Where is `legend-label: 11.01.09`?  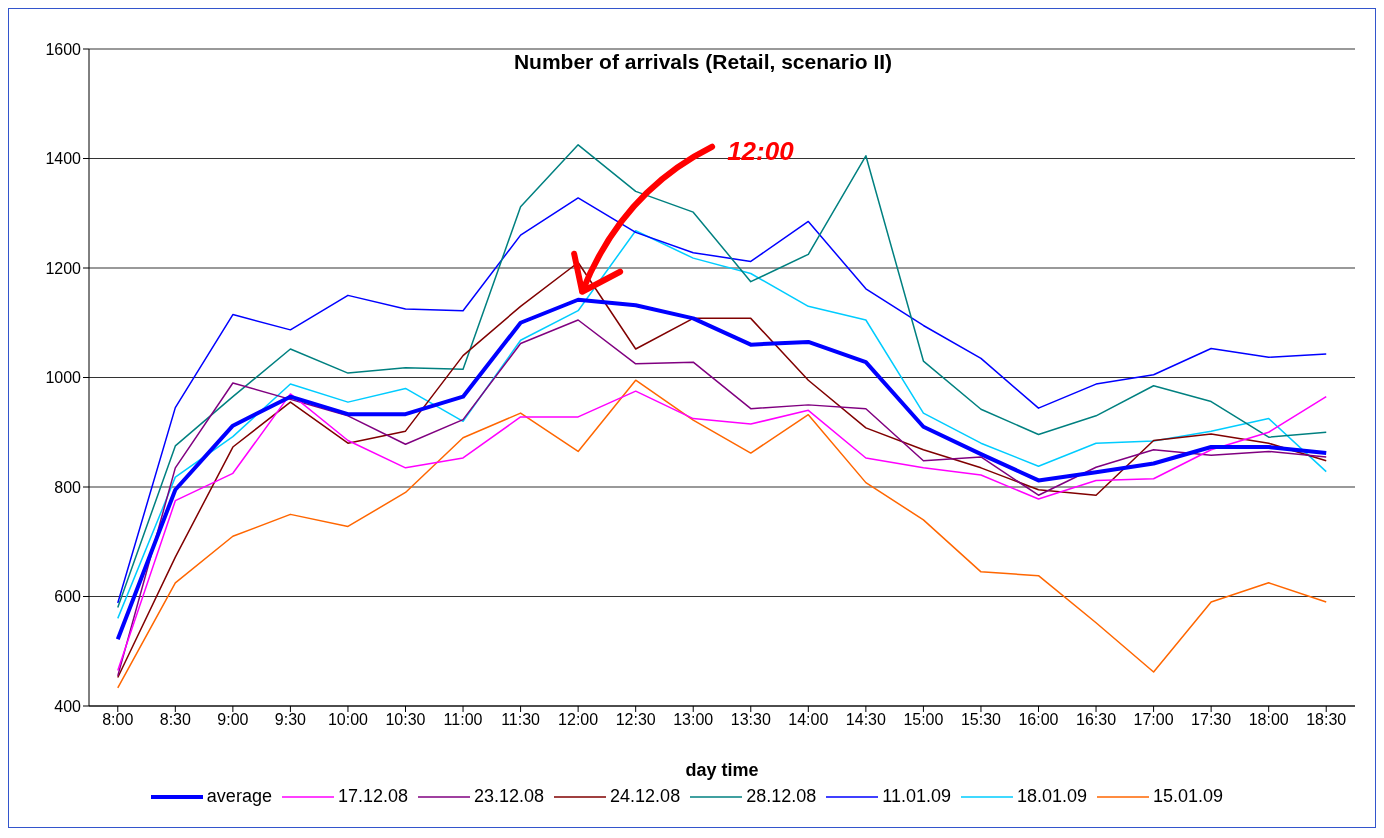
legend-label: 11.01.09 is located at coordinates (916, 796).